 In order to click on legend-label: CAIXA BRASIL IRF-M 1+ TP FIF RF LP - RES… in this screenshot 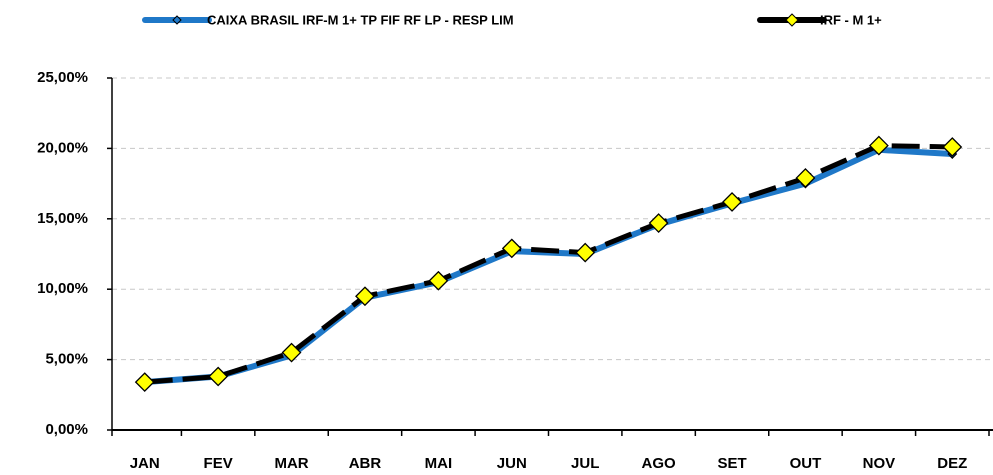, I will do `click(360, 19)`.